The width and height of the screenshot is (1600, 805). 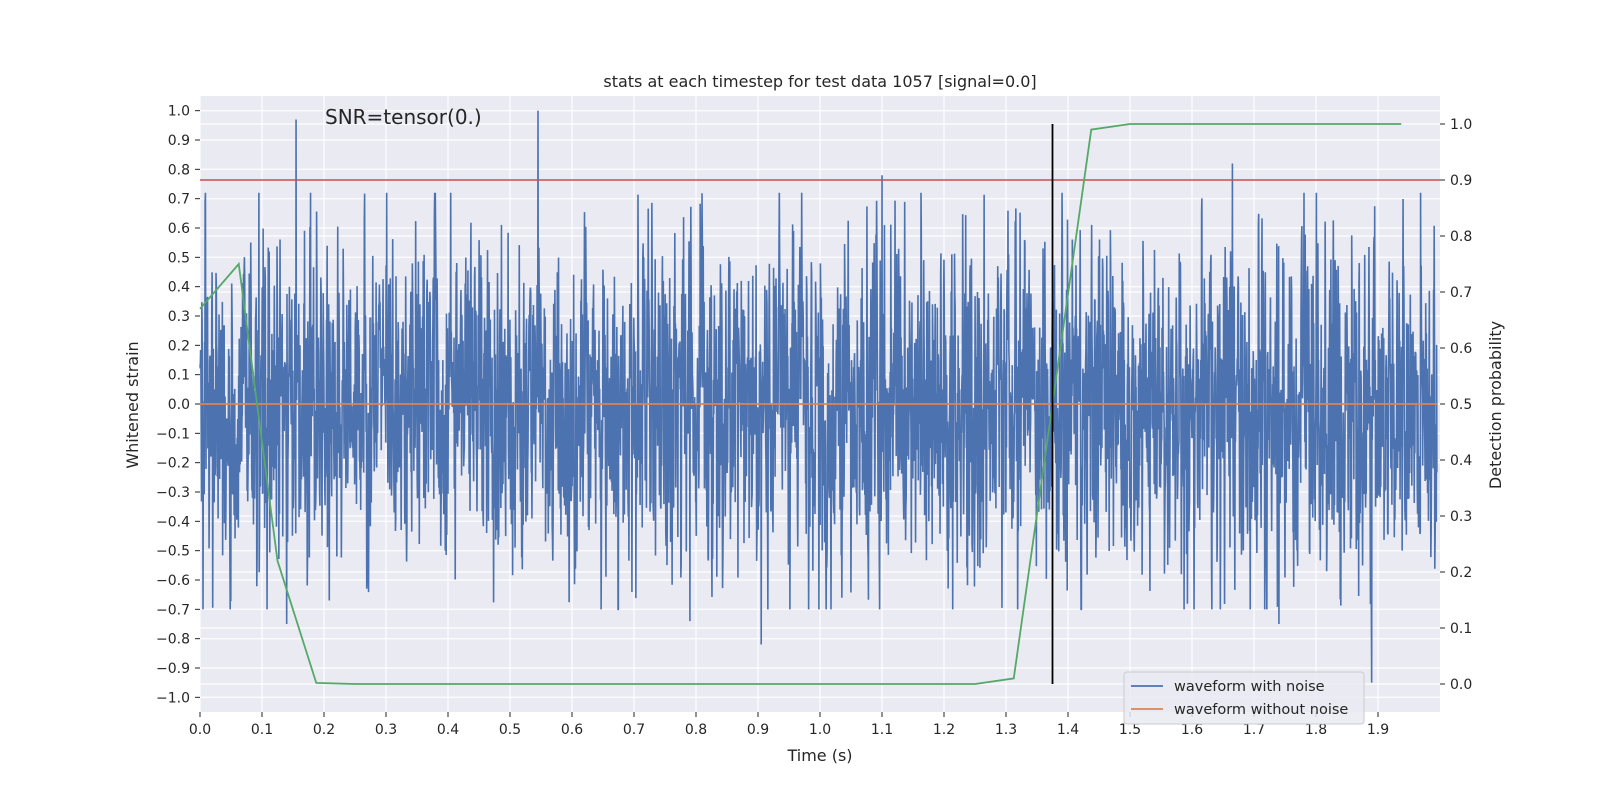 What do you see at coordinates (1192, 730) in the screenshot?
I see `x-tick-label: 1.6` at bounding box center [1192, 730].